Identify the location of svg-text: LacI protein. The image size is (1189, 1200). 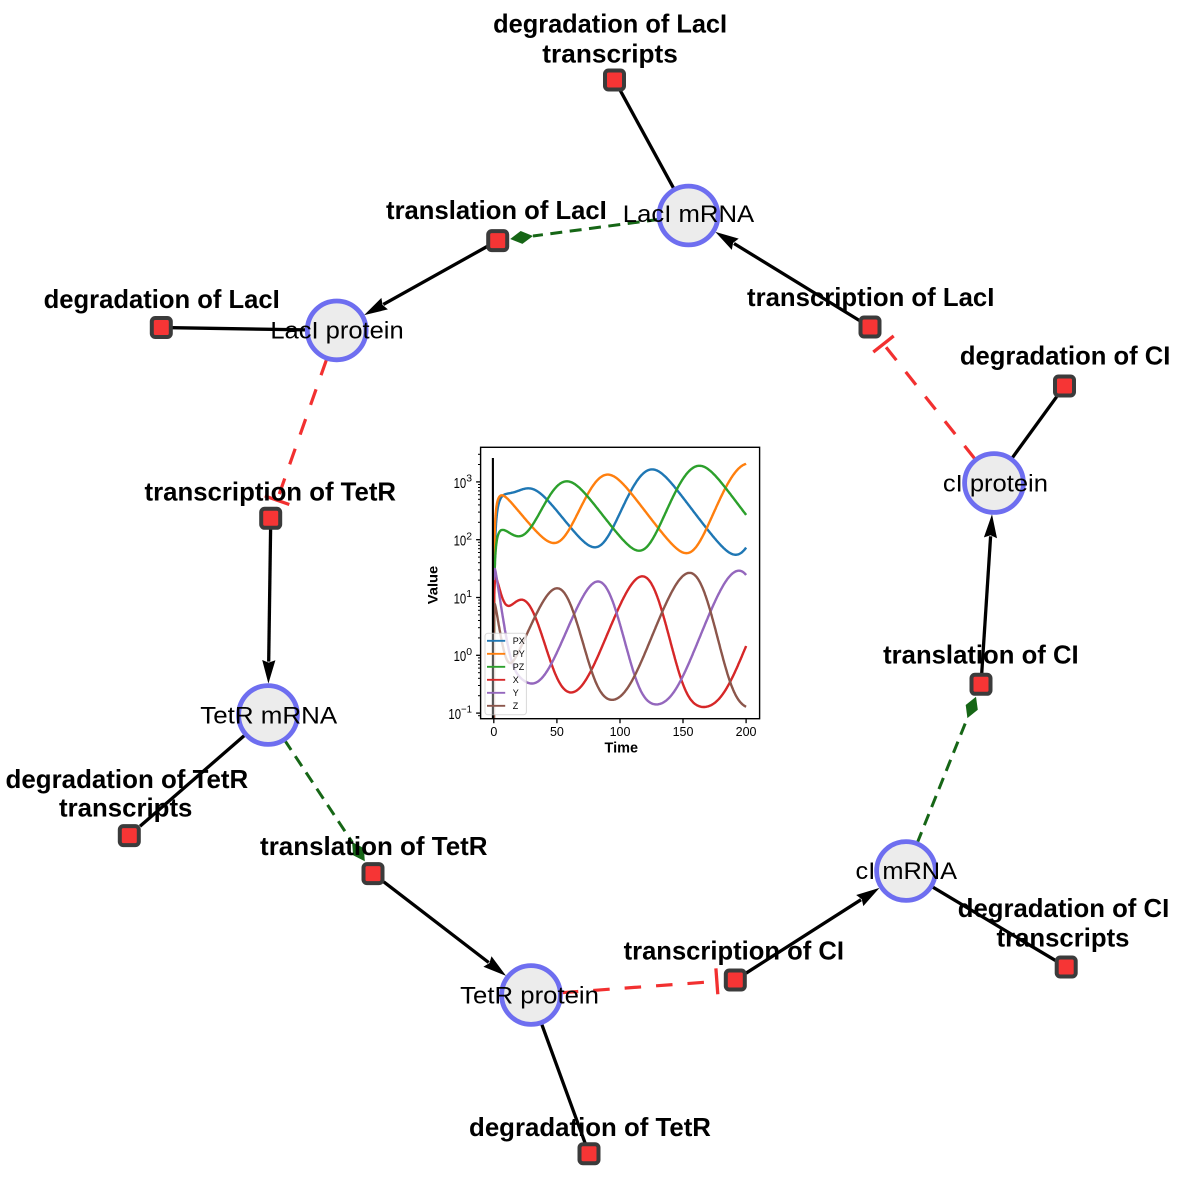
(336, 330).